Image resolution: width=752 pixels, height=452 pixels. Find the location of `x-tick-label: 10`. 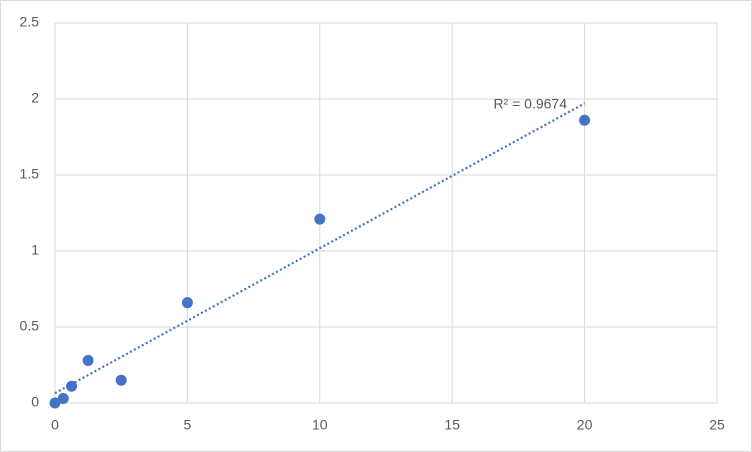

x-tick-label: 10 is located at coordinates (320, 425).